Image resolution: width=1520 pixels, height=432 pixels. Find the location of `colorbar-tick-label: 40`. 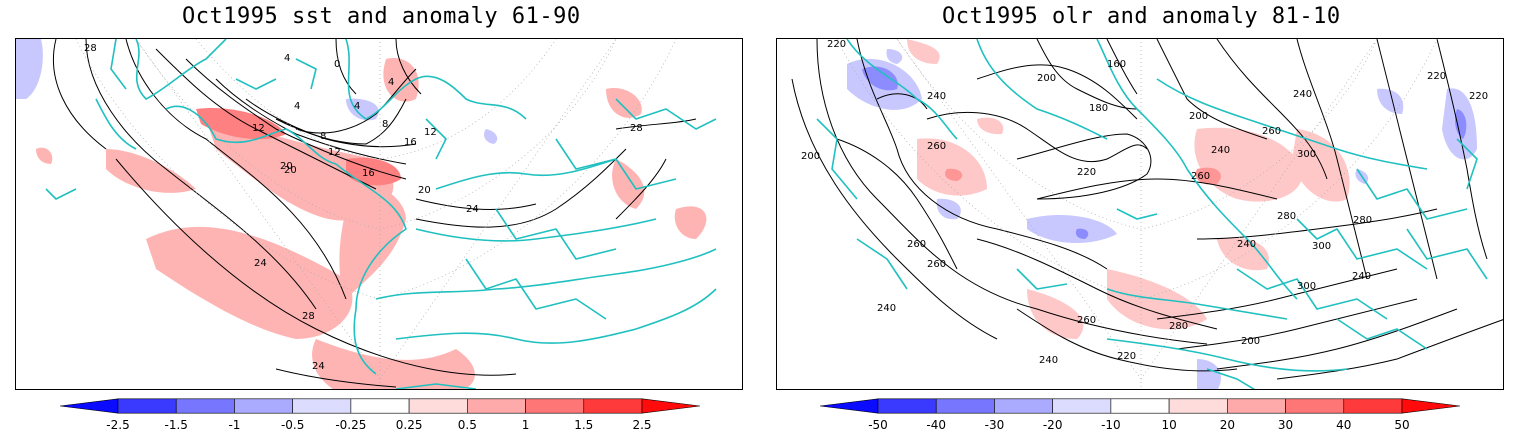

colorbar-tick-label: 40 is located at coordinates (1344, 425).